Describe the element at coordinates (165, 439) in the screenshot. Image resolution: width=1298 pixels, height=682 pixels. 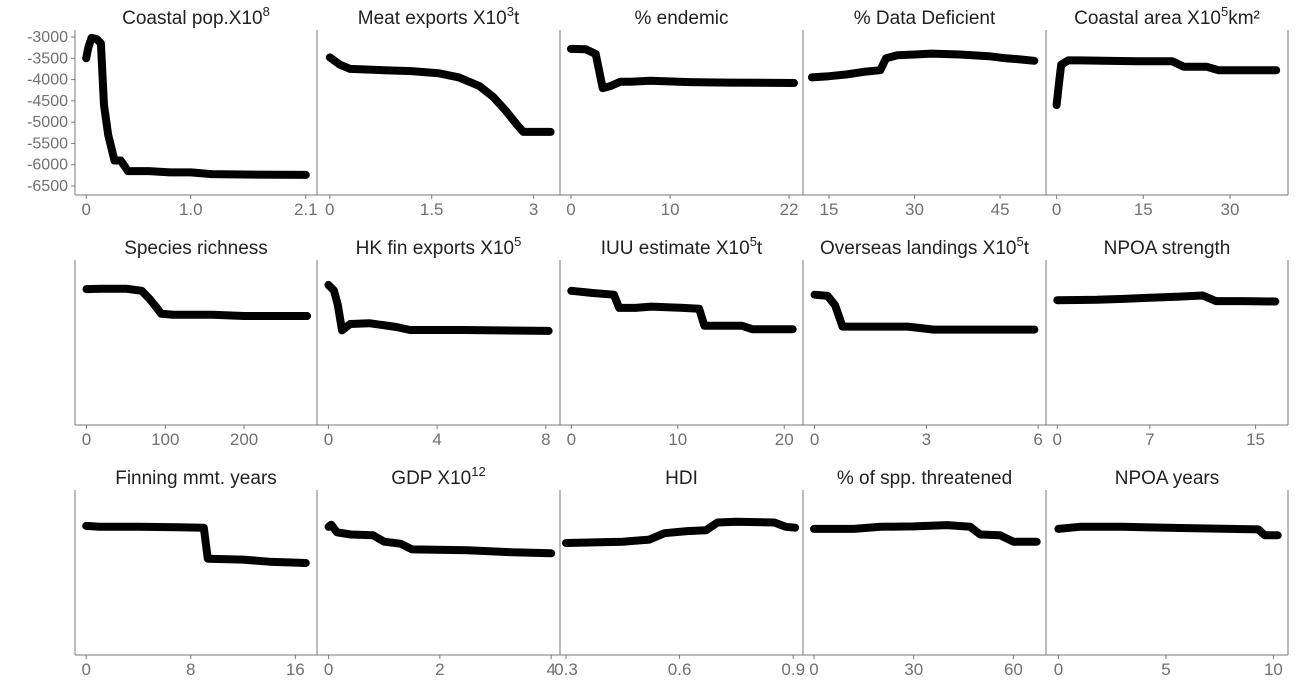
I see `x-tick-label: 100` at that location.